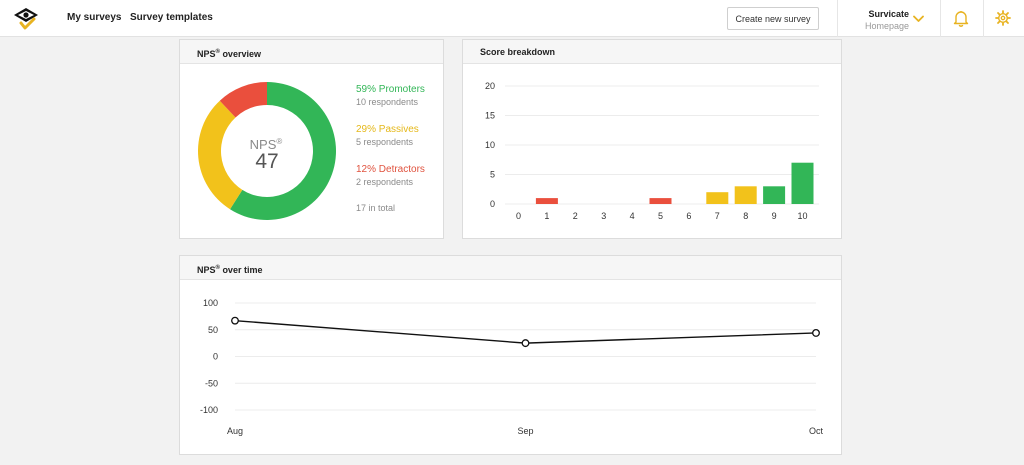 The height and width of the screenshot is (465, 1024). What do you see at coordinates (490, 86) in the screenshot?
I see `y-tick-label: 20` at bounding box center [490, 86].